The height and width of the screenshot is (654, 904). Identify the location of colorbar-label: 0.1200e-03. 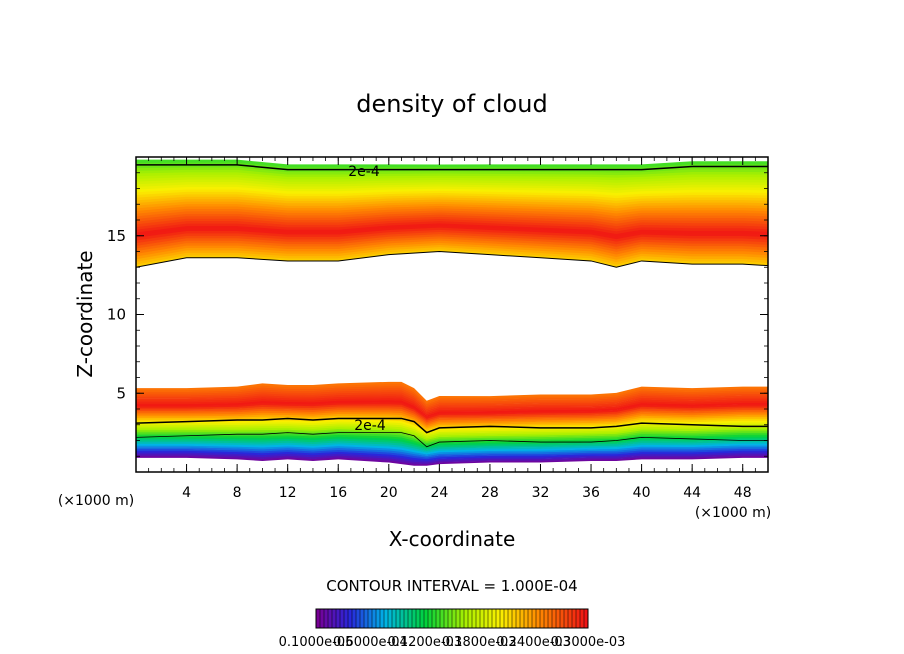
(424, 642).